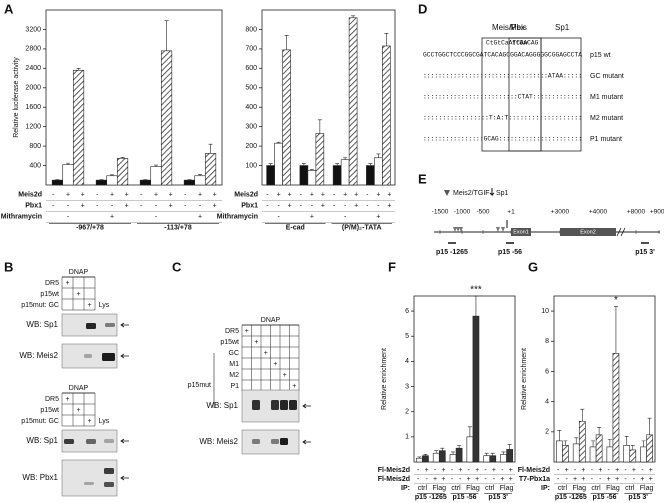 The width and height of the screenshot is (664, 503). I want to click on y-tick-label: 700, so click(251, 49).